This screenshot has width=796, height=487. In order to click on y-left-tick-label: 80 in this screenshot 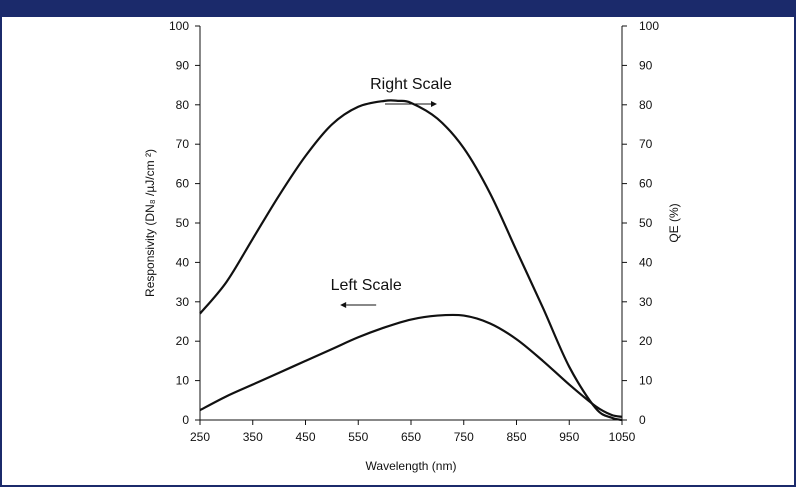, I will do `click(183, 105)`.